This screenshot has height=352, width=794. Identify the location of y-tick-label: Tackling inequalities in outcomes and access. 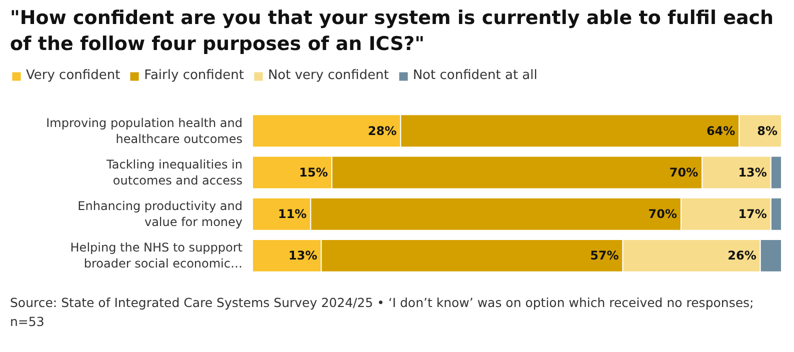
(174, 172).